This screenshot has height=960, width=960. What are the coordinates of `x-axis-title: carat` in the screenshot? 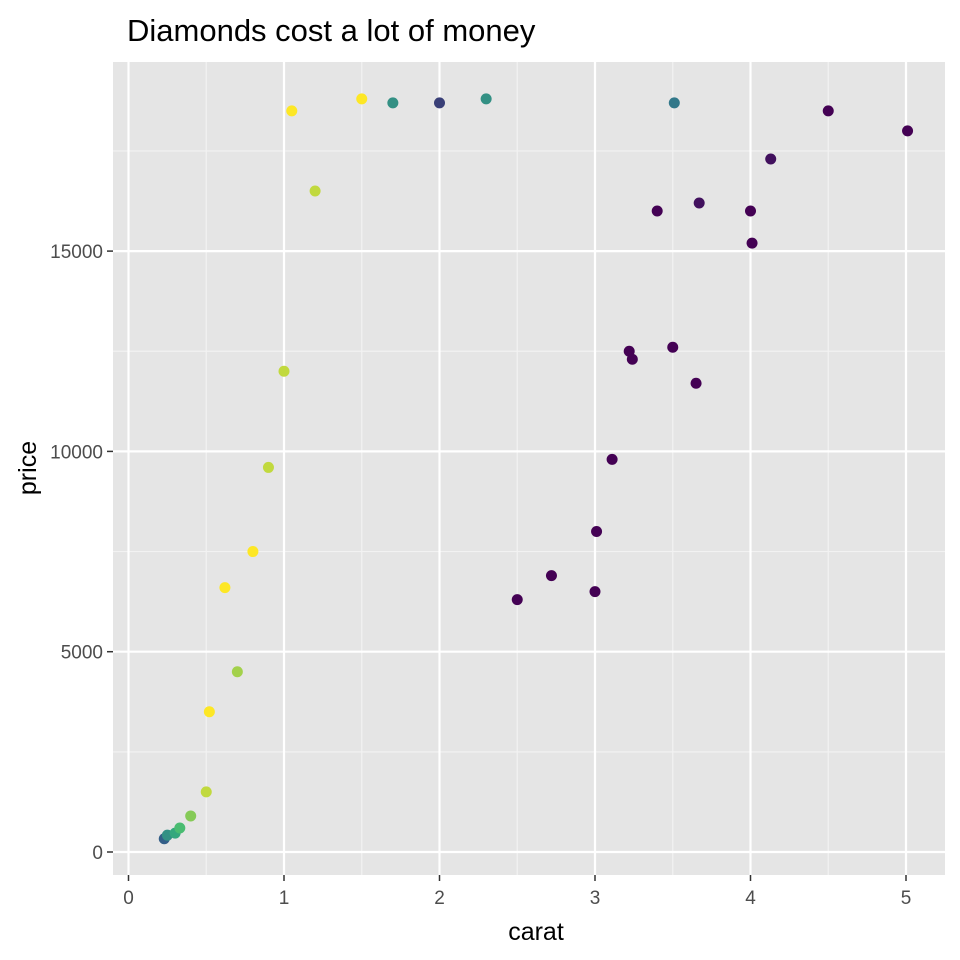 It's located at (536, 932).